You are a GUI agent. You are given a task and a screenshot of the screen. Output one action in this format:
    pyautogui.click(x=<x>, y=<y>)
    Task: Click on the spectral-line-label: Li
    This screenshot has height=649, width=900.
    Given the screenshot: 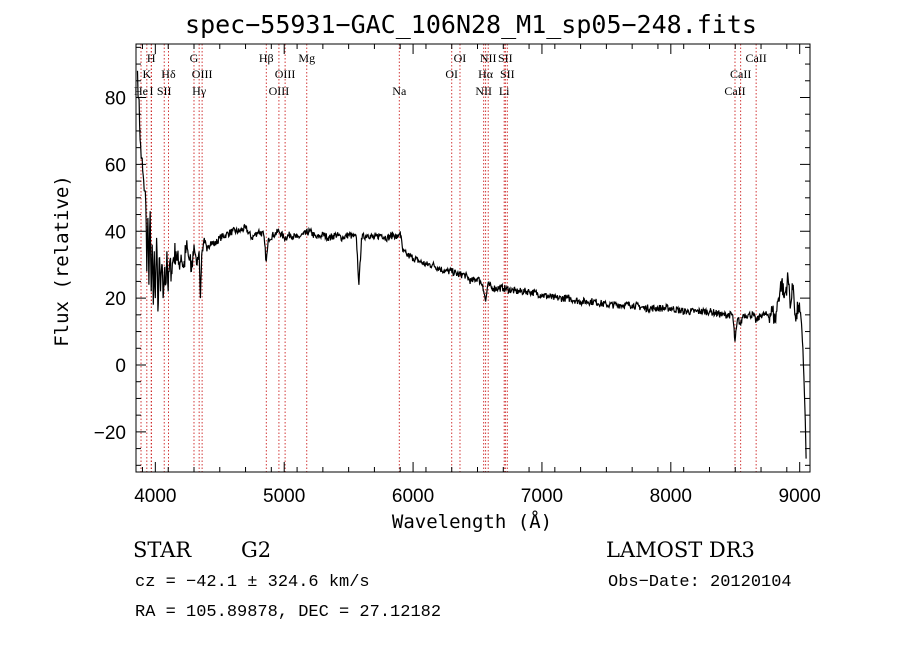 What is the action you would take?
    pyautogui.click(x=504, y=91)
    